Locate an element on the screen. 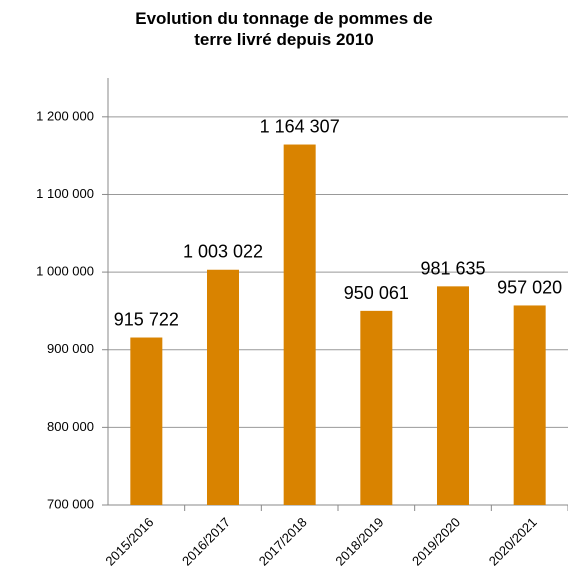 This screenshot has height=579, width=568. x-tick-label: 2018/2019 is located at coordinates (359, 542).